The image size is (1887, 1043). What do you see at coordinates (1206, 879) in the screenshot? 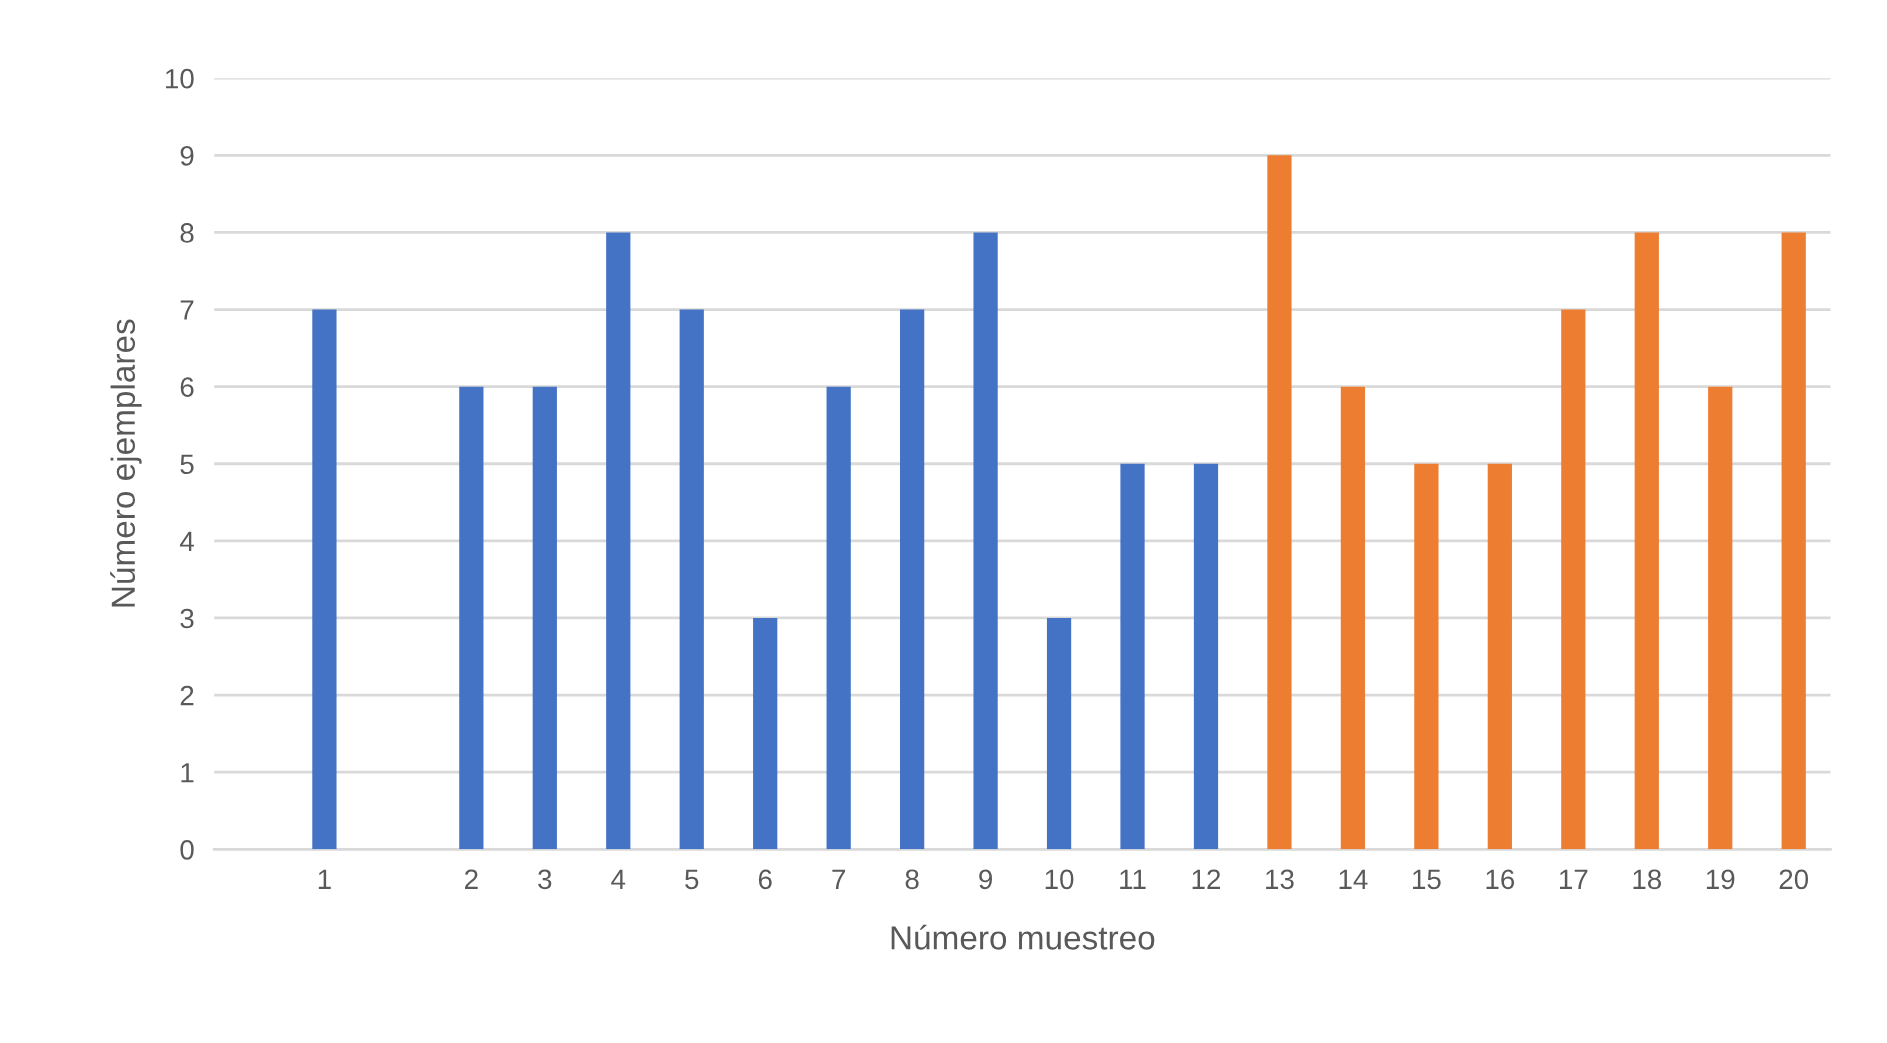
I see `x-tick-label: 12` at bounding box center [1206, 879].